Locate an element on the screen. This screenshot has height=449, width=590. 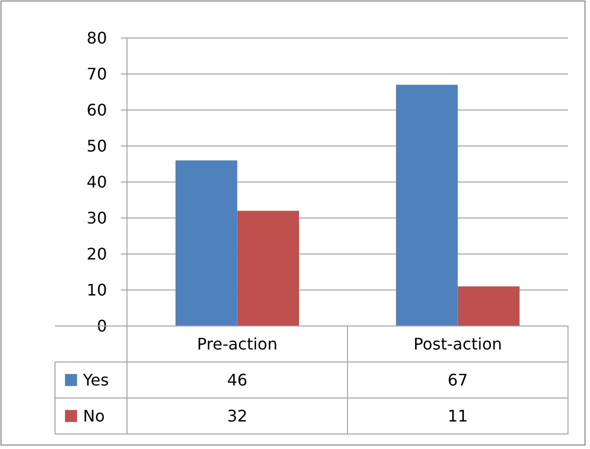
y-tick-label: 60 is located at coordinates (96, 110).